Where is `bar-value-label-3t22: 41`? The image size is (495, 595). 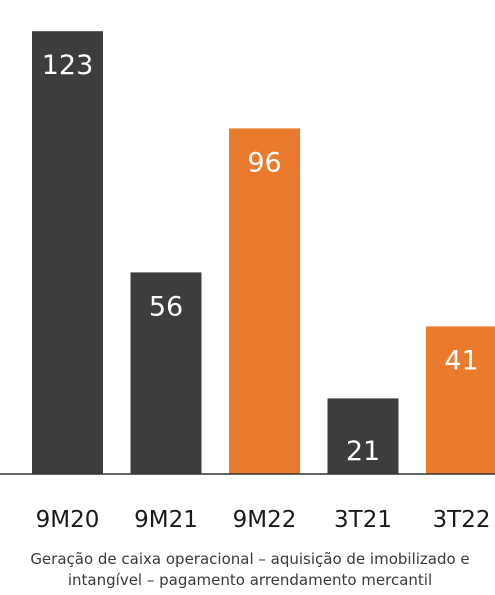
bar-value-label-3t22: 41 is located at coordinates (461, 360).